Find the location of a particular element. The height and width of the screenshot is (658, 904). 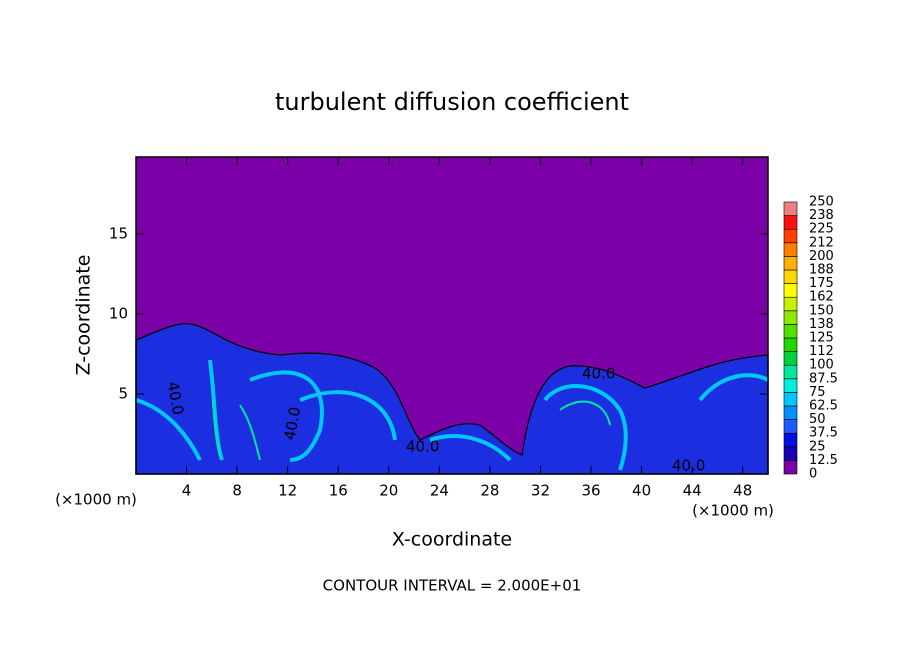

colorbar-label: 75 is located at coordinates (817, 392).